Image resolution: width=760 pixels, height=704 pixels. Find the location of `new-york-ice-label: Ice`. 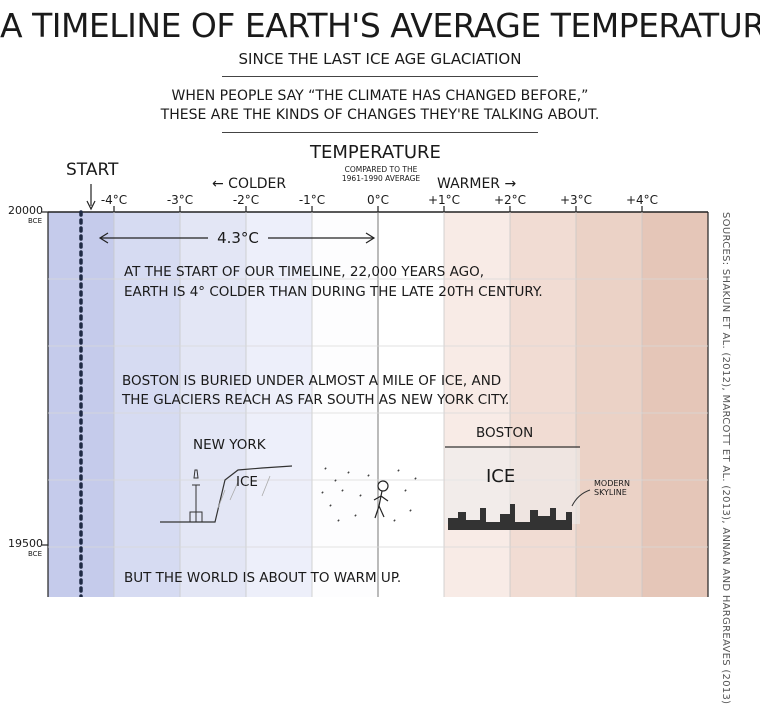

new-york-ice-label: Ice is located at coordinates (247, 482).